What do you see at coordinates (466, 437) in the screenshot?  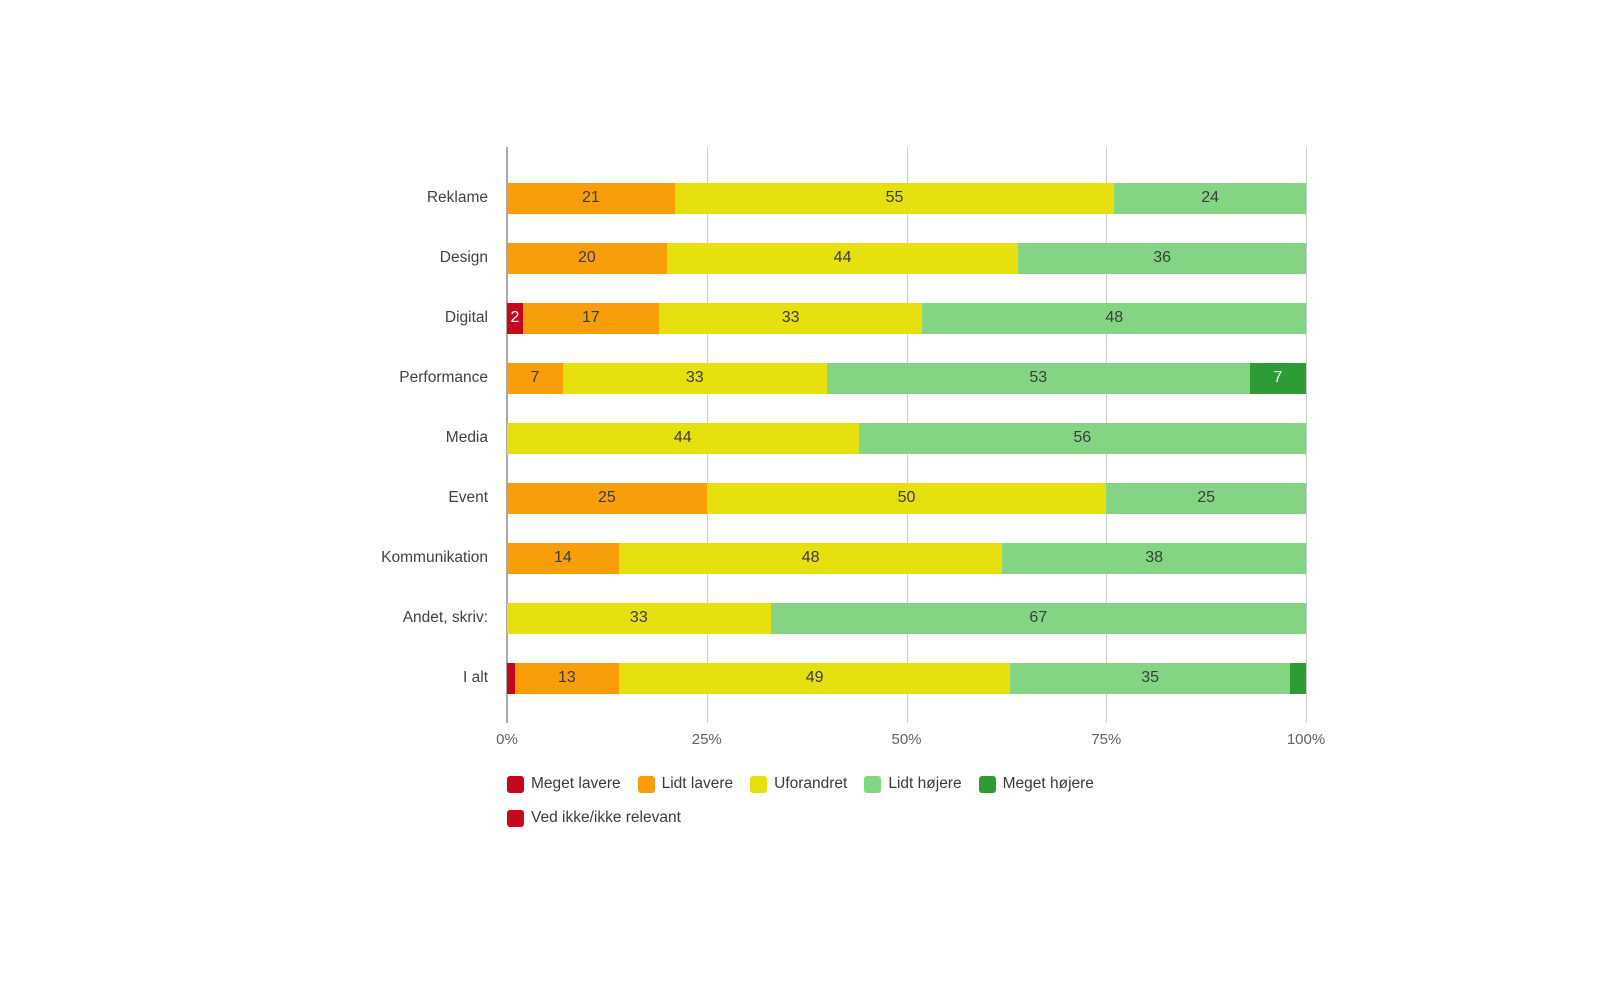 I see `category-label-media: Media` at bounding box center [466, 437].